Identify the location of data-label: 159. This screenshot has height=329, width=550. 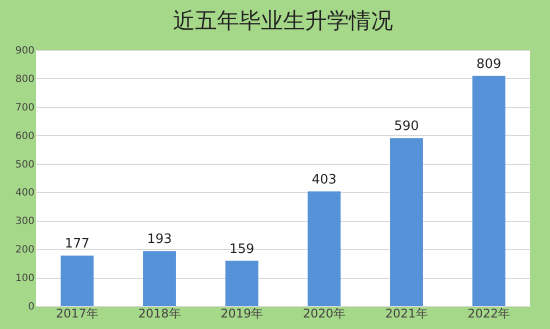
(241, 249).